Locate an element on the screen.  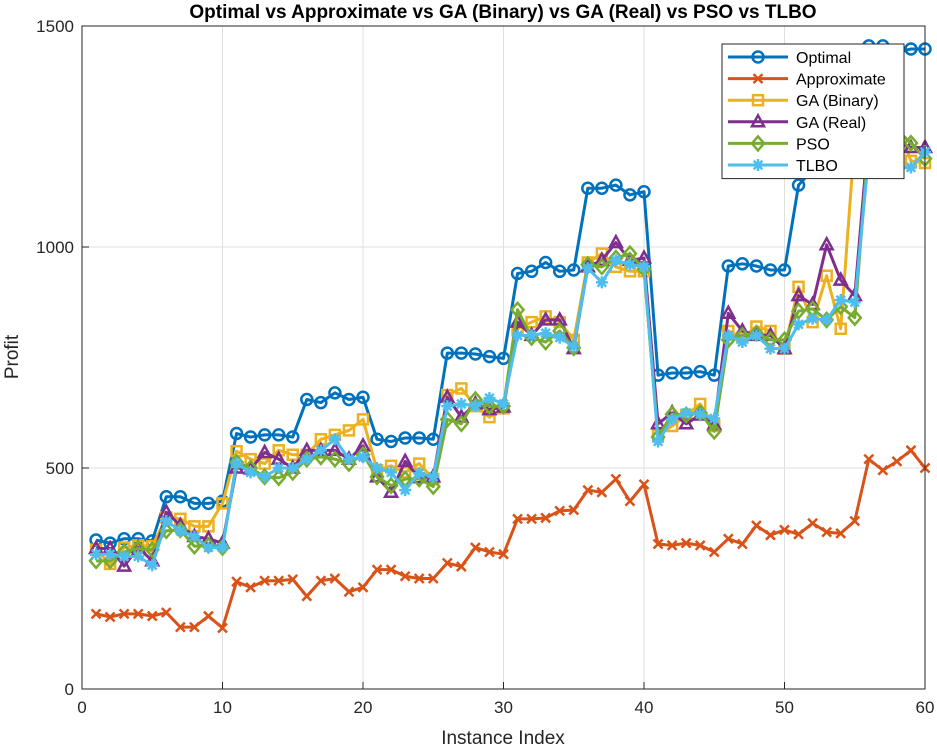
legend-entry-pso: PSO is located at coordinates (779, 143).